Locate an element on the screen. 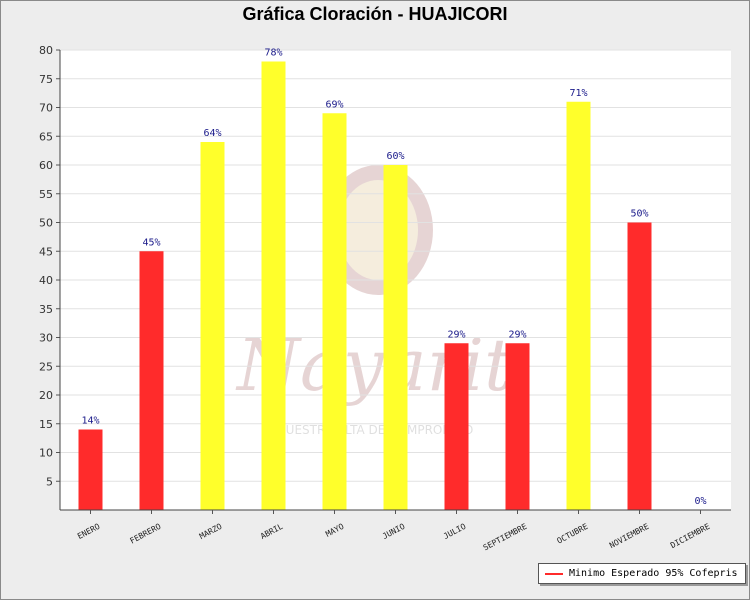 The height and width of the screenshot is (600, 750). y-axis: 5 10 15 20 25 30 35 40 45 50 55 60 65 70 75 80 is located at coordinates (50, 277).